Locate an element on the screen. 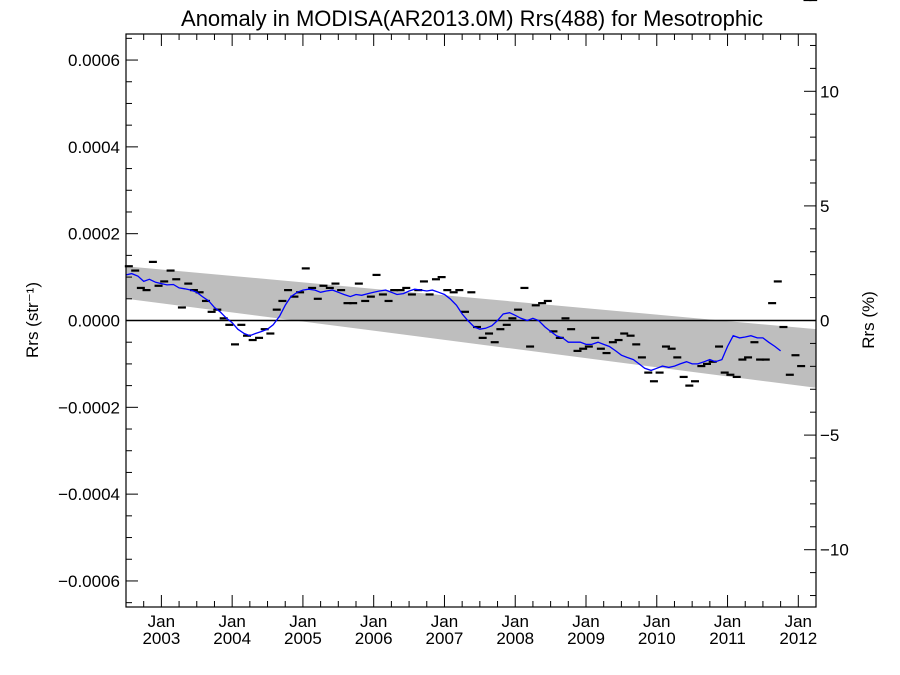  right-tick-label: 10 is located at coordinates (829, 91).